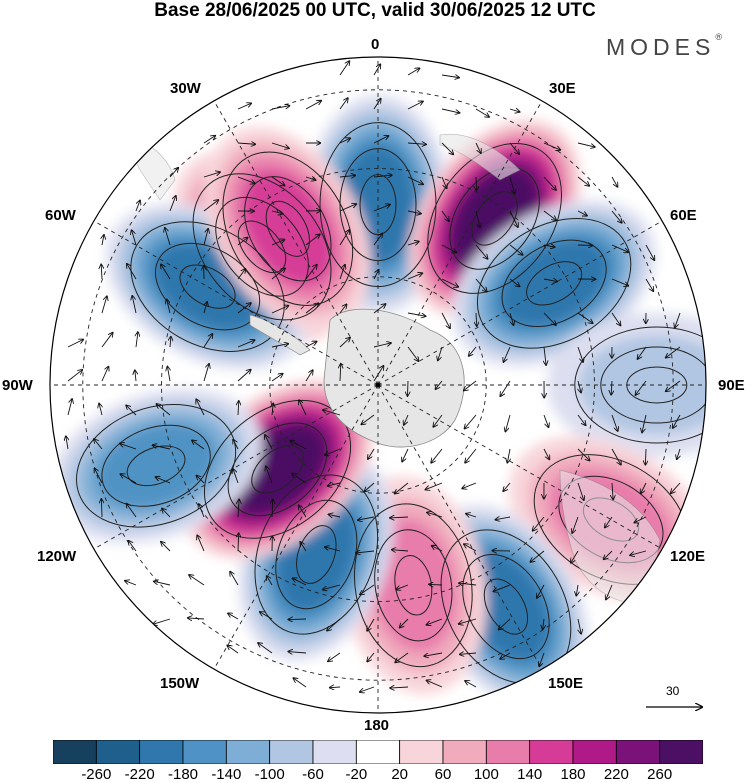  Describe the element at coordinates (394, 378) in the screenshot. I see `antarctica-landmass` at that location.